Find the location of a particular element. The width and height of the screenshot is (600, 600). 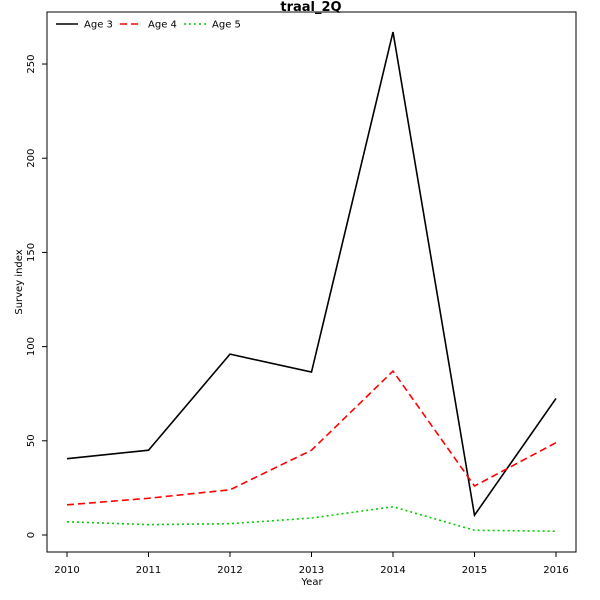

x-tick-label: 2010 is located at coordinates (66, 570).